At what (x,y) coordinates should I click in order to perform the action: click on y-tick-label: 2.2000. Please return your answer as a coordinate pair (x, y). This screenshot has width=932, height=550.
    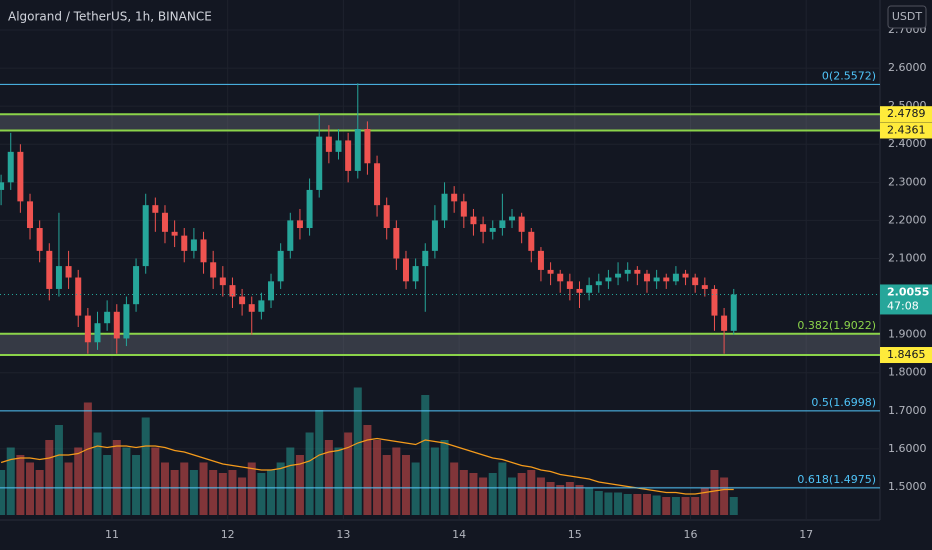
    Looking at the image, I should click on (907, 219).